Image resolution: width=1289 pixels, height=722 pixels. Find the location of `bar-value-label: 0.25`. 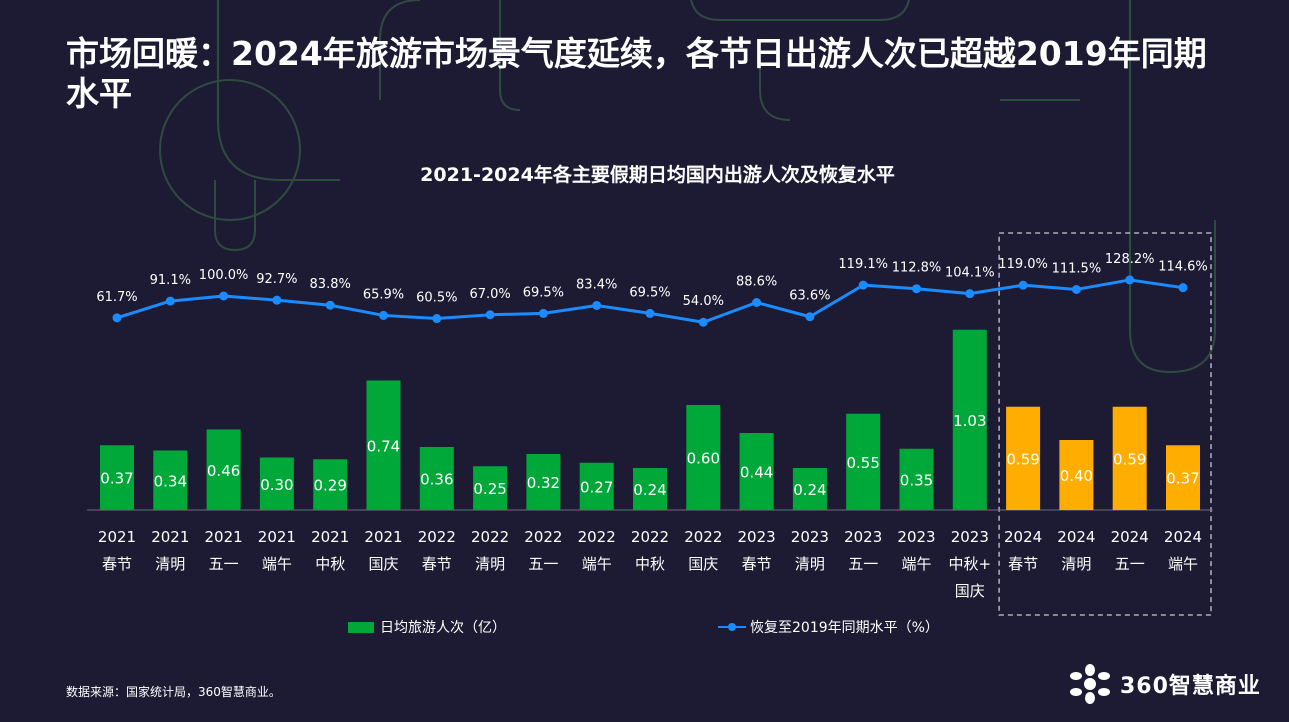

bar-value-label: 0.25 is located at coordinates (489, 489).